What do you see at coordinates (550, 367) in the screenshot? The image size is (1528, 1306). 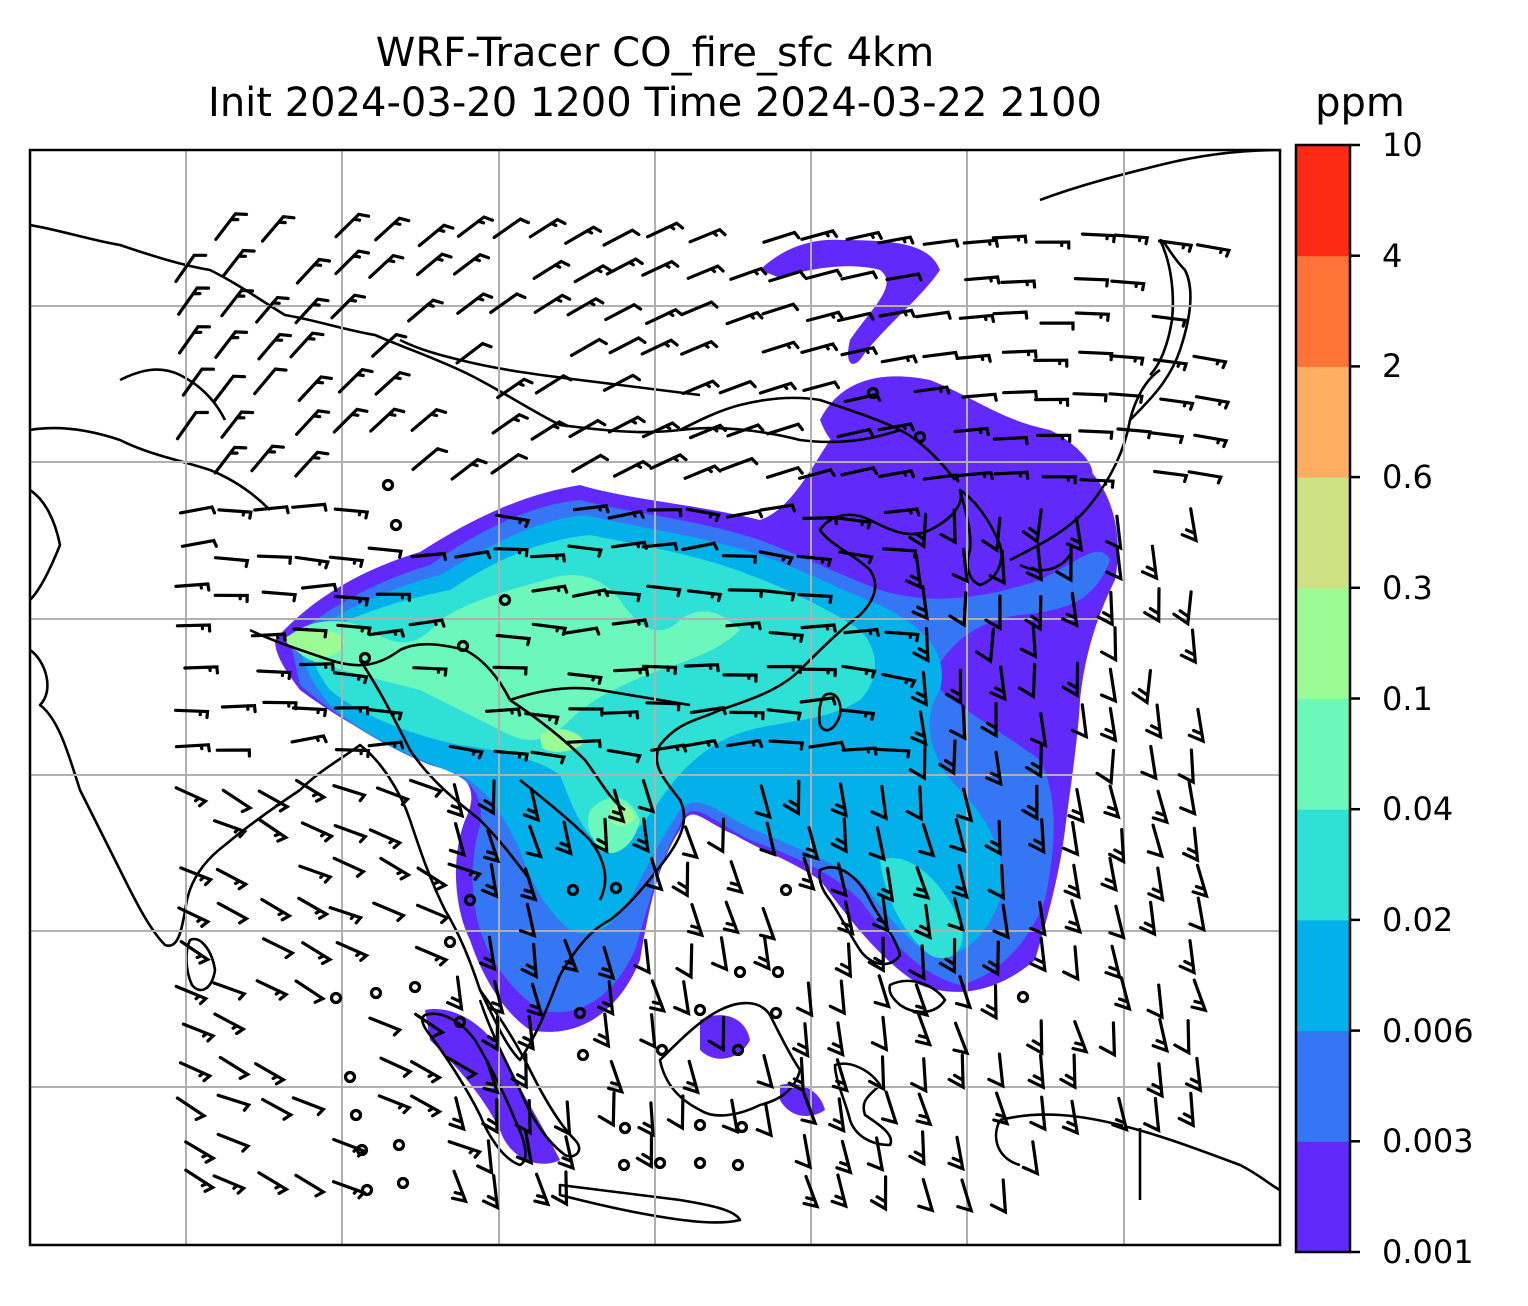 I see `border-mongolia` at bounding box center [550, 367].